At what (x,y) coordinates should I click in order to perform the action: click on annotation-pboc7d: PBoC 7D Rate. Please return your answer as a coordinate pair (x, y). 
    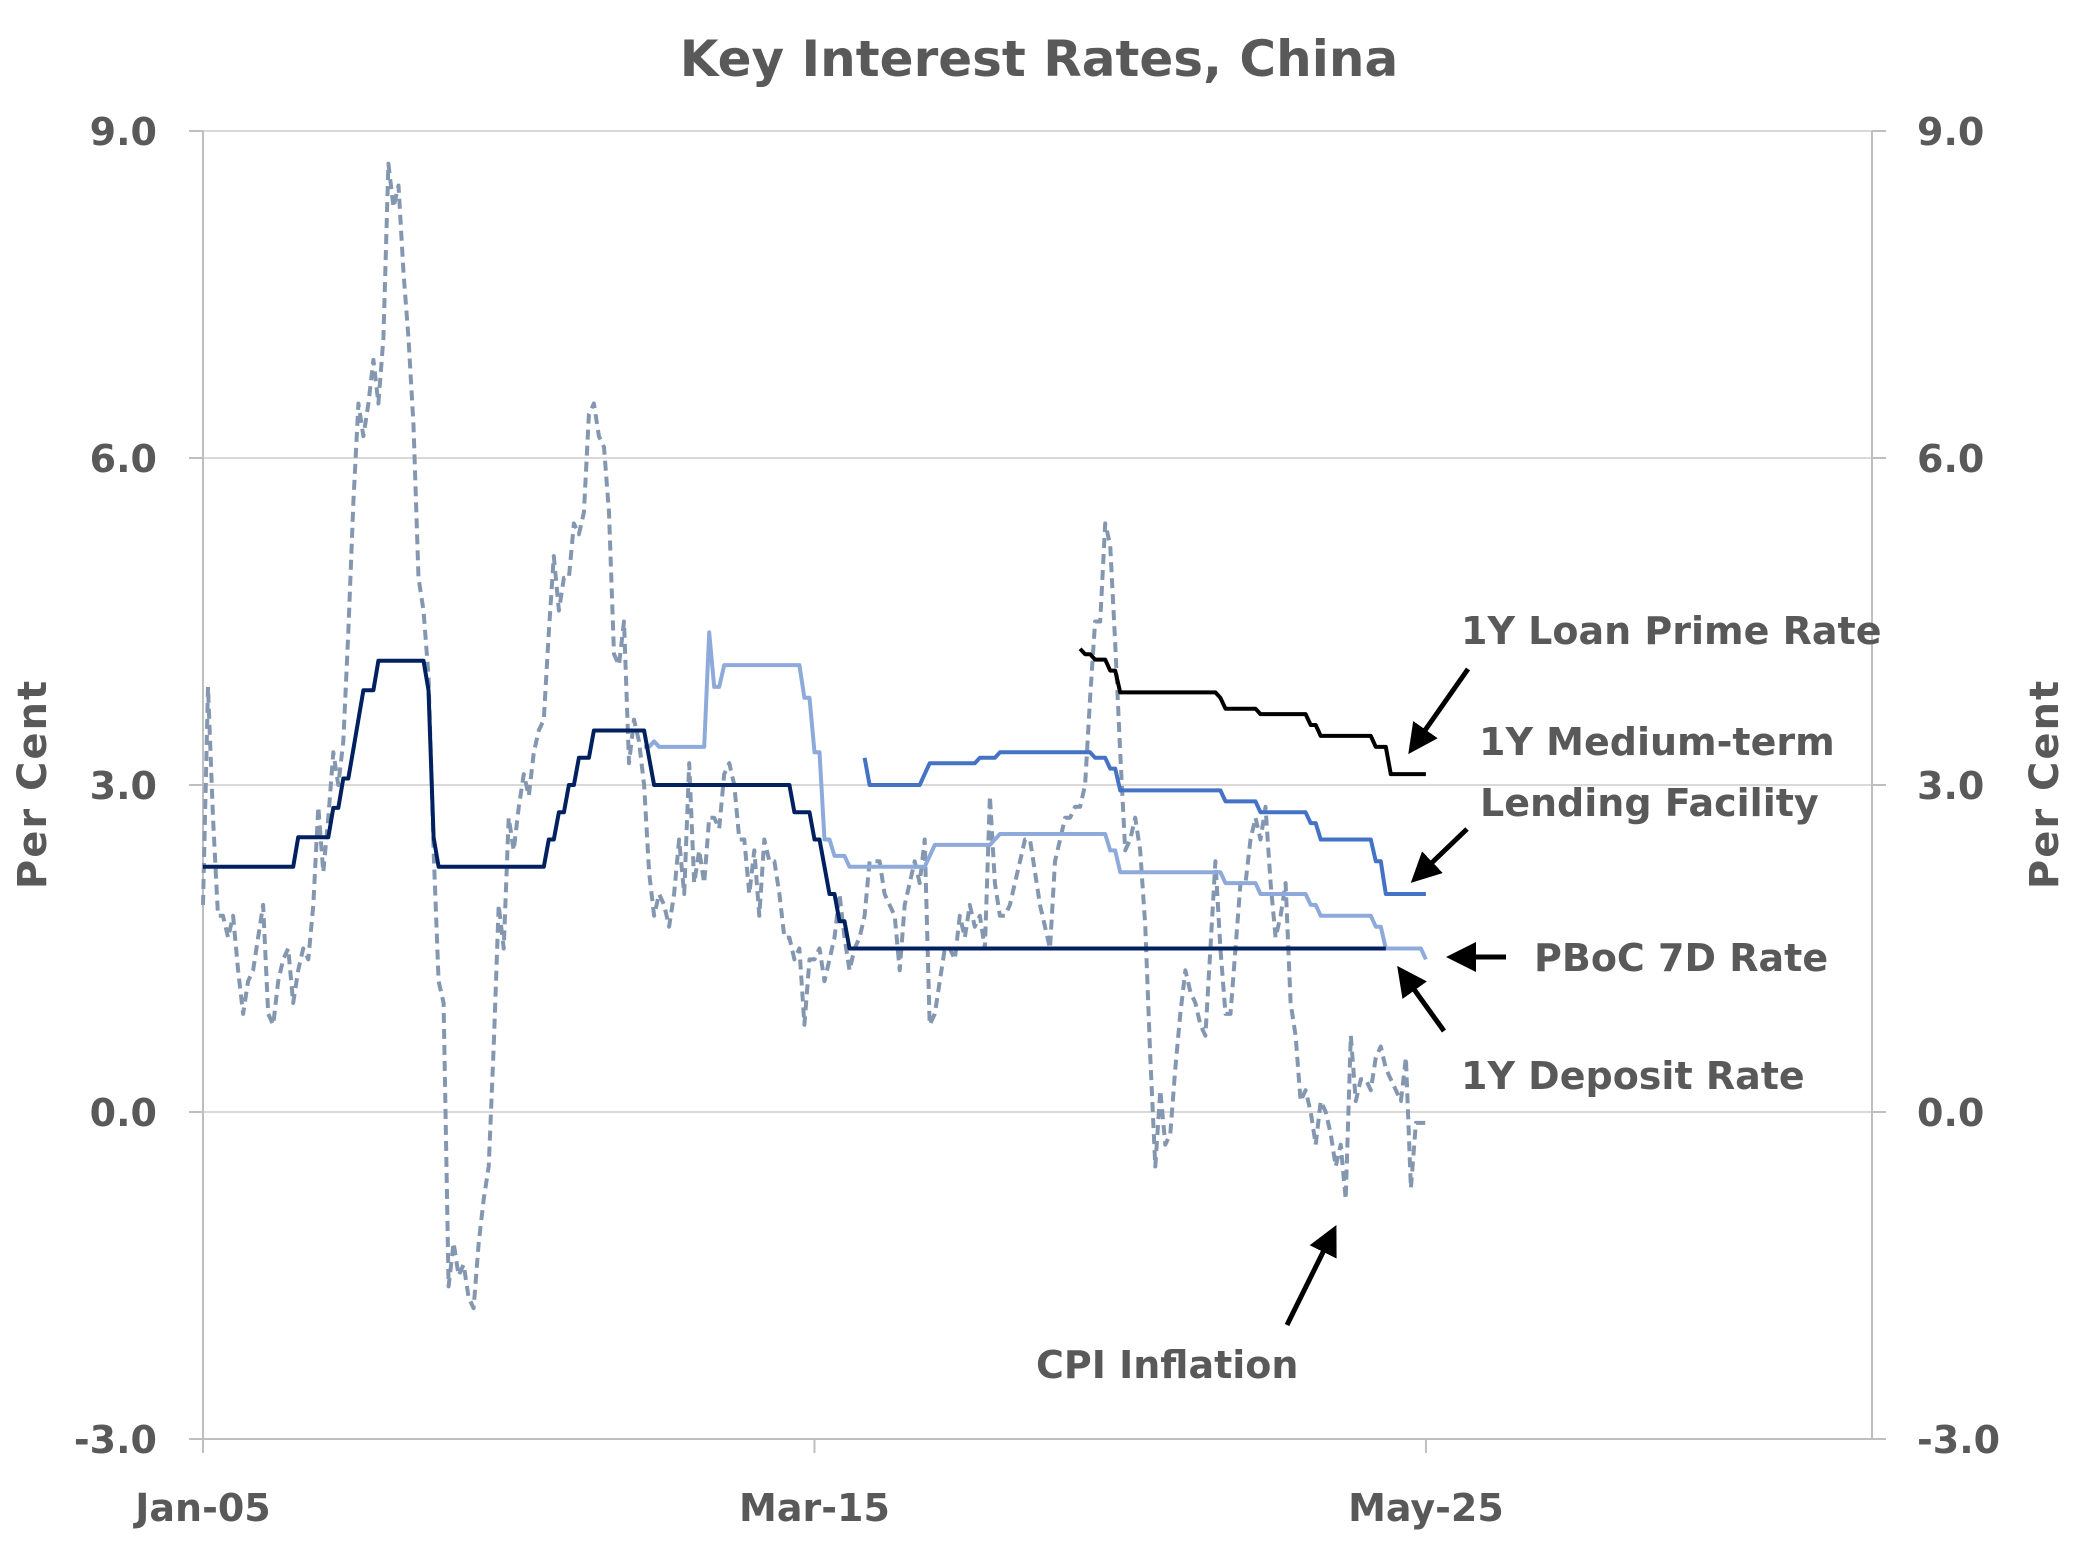
    Looking at the image, I should click on (1681, 958).